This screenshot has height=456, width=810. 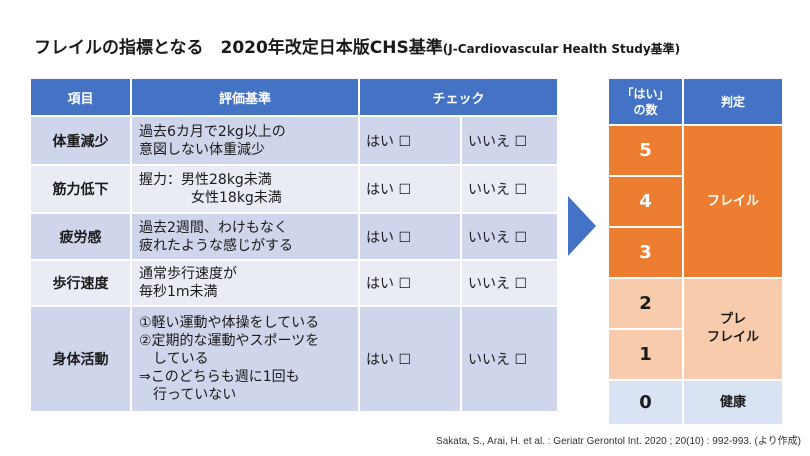 I want to click on criteria-line: 意図しない体重減少, so click(x=202, y=149).